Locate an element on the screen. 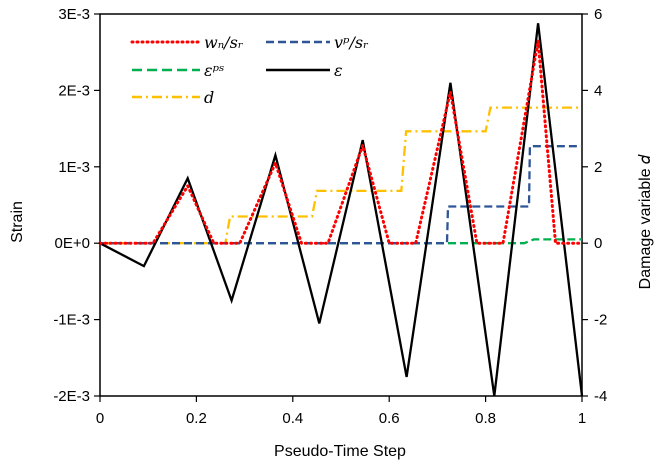 Image resolution: width=656 pixels, height=466 pixels. legend: wₙ/sᵣ vᵖ/sᵣ εᵖˢ ε d is located at coordinates (249, 70).